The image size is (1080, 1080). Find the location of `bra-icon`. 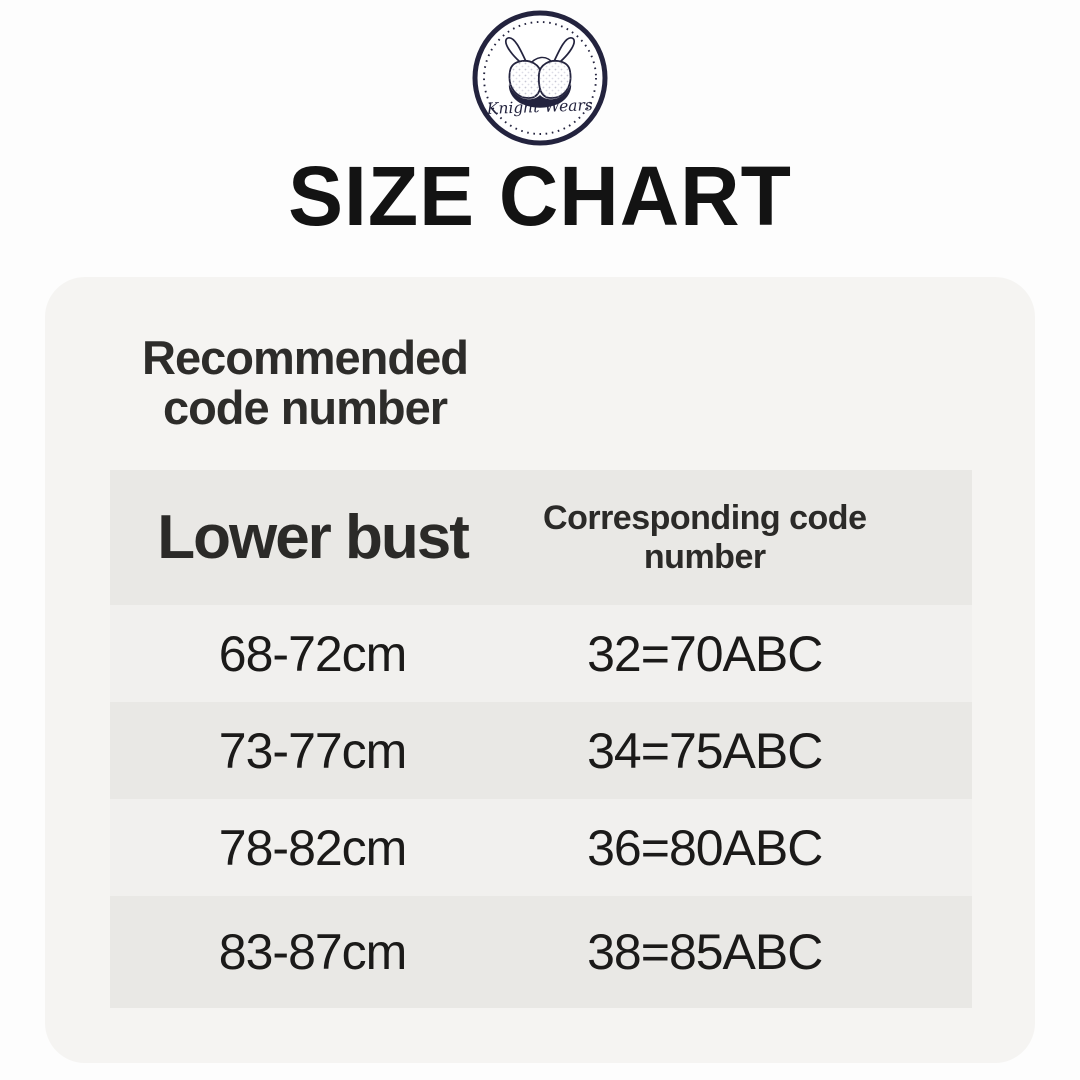

bra-icon is located at coordinates (540, 72).